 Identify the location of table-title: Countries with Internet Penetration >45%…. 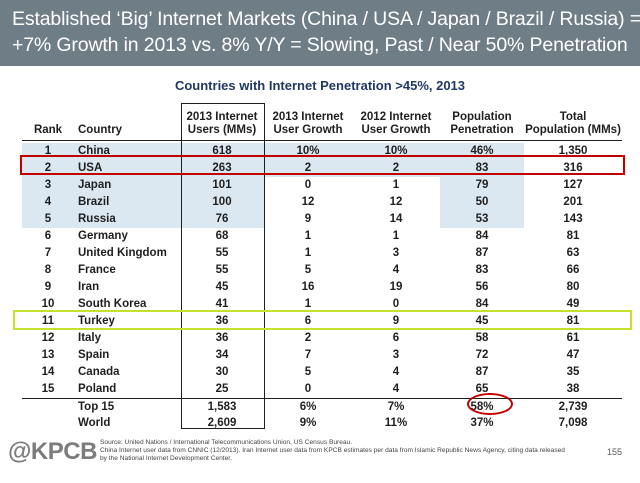
(320, 85).